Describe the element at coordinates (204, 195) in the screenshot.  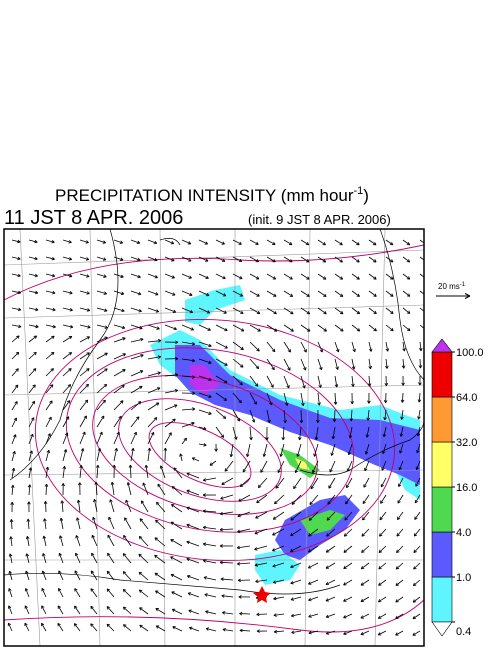
I see `title-text: PRECIPITATION INTENSITY (mm hour` at that location.